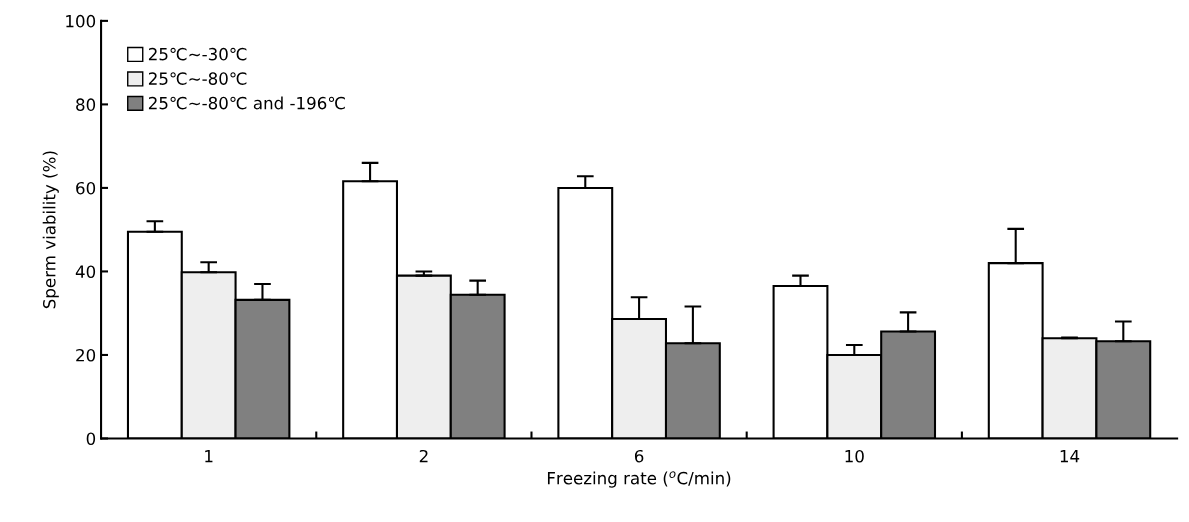 Image resolution: width=1189 pixels, height=522 pixels. I want to click on y-tick-label: 100, so click(81, 21).